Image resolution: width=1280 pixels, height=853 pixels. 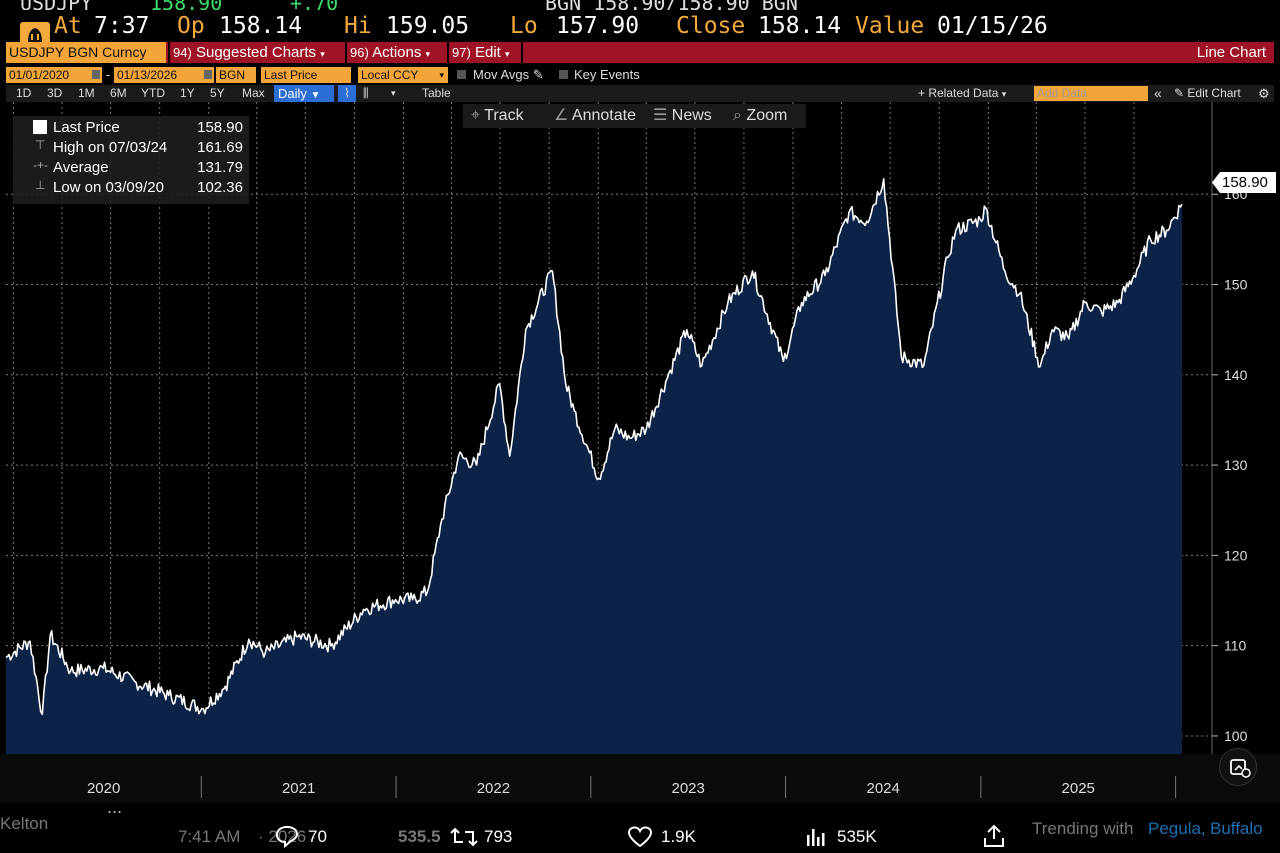 I want to click on legend-last-label: Last Price, so click(x=86, y=127).